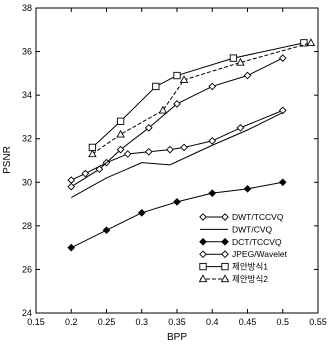 The width and height of the screenshot is (332, 347). Describe the element at coordinates (141, 322) in the screenshot. I see `x-tick-label: 0.3` at that location.